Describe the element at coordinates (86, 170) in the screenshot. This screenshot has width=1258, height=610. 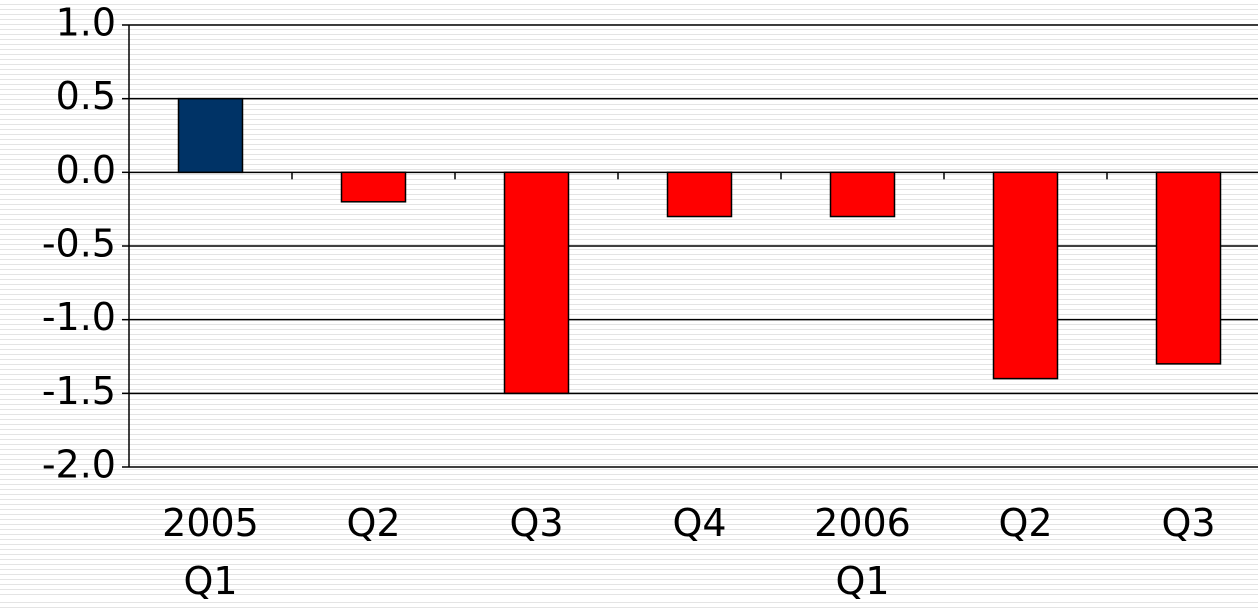
I see `y-tick-label: 0.0` at that location.